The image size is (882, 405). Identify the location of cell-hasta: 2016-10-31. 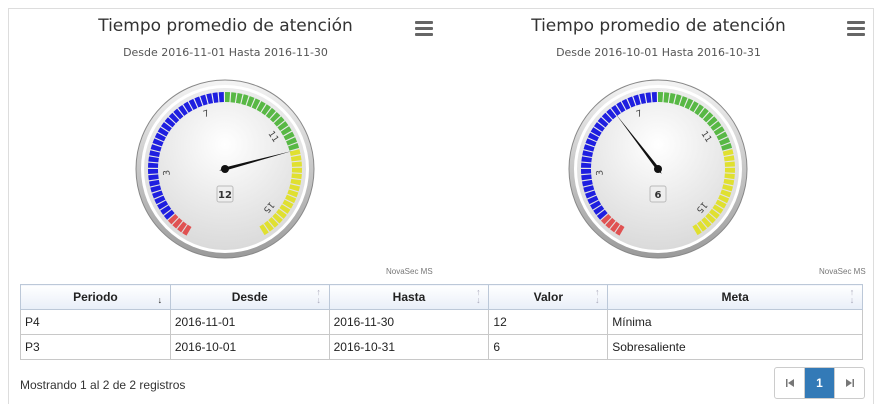
(409, 347).